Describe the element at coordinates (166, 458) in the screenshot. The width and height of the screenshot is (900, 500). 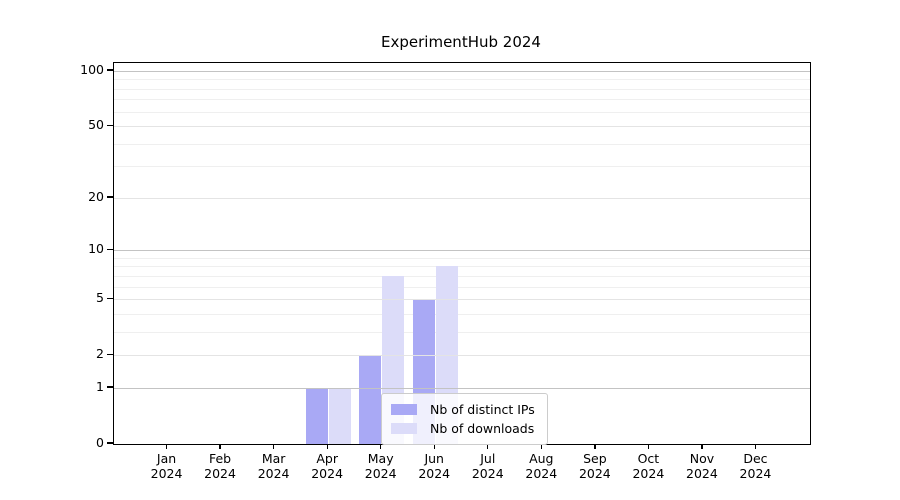
I see `x-tick-month: Jan` at that location.